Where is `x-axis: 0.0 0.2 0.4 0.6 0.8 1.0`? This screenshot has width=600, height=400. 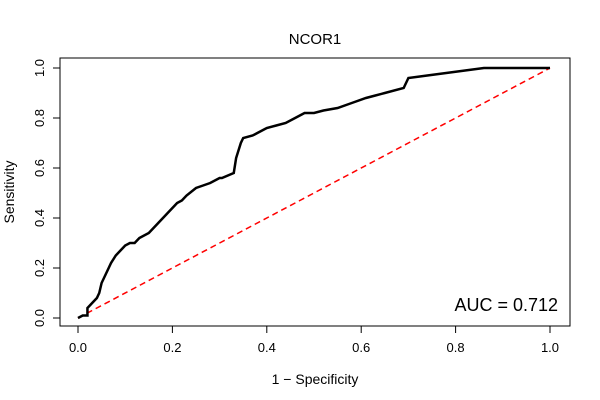
x-axis: 0.0 0.2 0.4 0.6 0.8 1.0 is located at coordinates (314, 340).